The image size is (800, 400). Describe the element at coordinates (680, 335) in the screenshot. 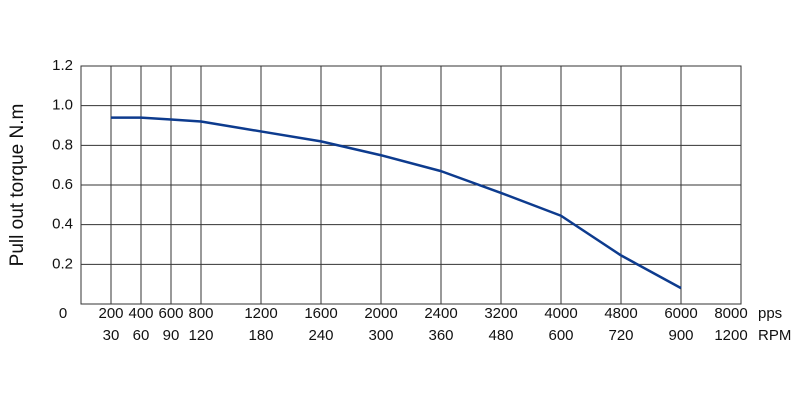

I see `x2-tick-label: 900` at that location.